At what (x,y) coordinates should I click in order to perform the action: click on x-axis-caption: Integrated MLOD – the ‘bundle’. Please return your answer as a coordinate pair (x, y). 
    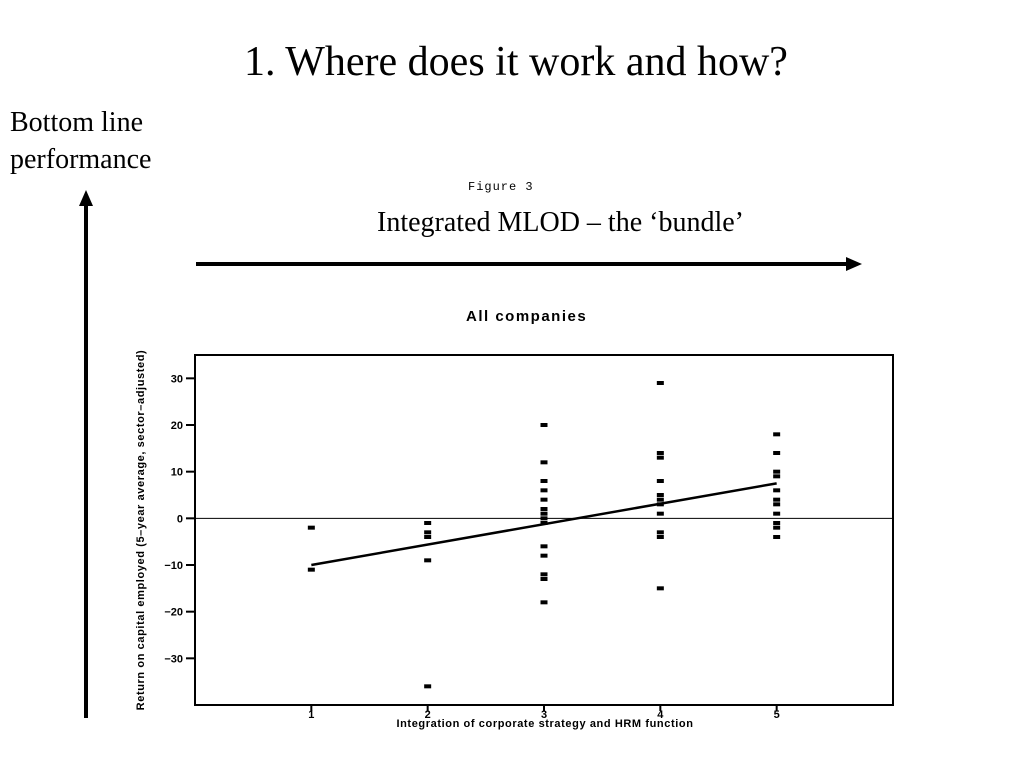
    Looking at the image, I should click on (560, 222).